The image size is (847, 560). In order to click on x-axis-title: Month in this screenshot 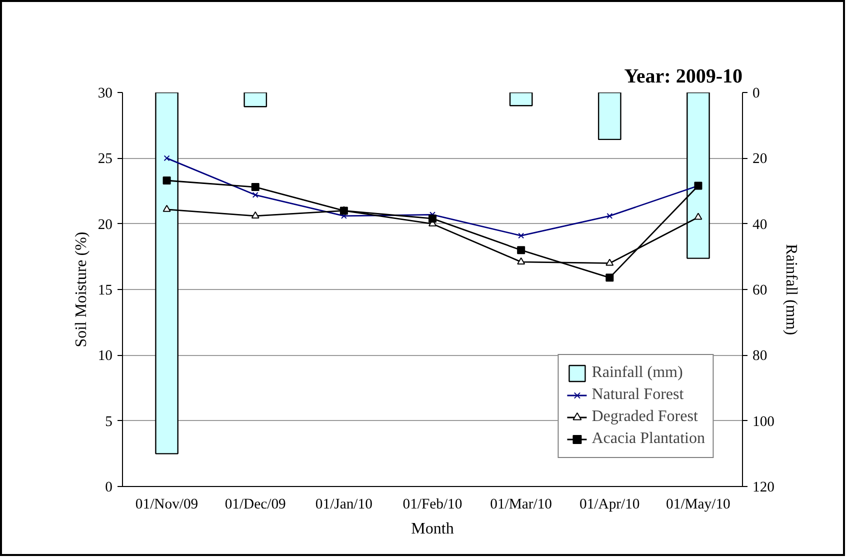, I will do `click(432, 529)`.